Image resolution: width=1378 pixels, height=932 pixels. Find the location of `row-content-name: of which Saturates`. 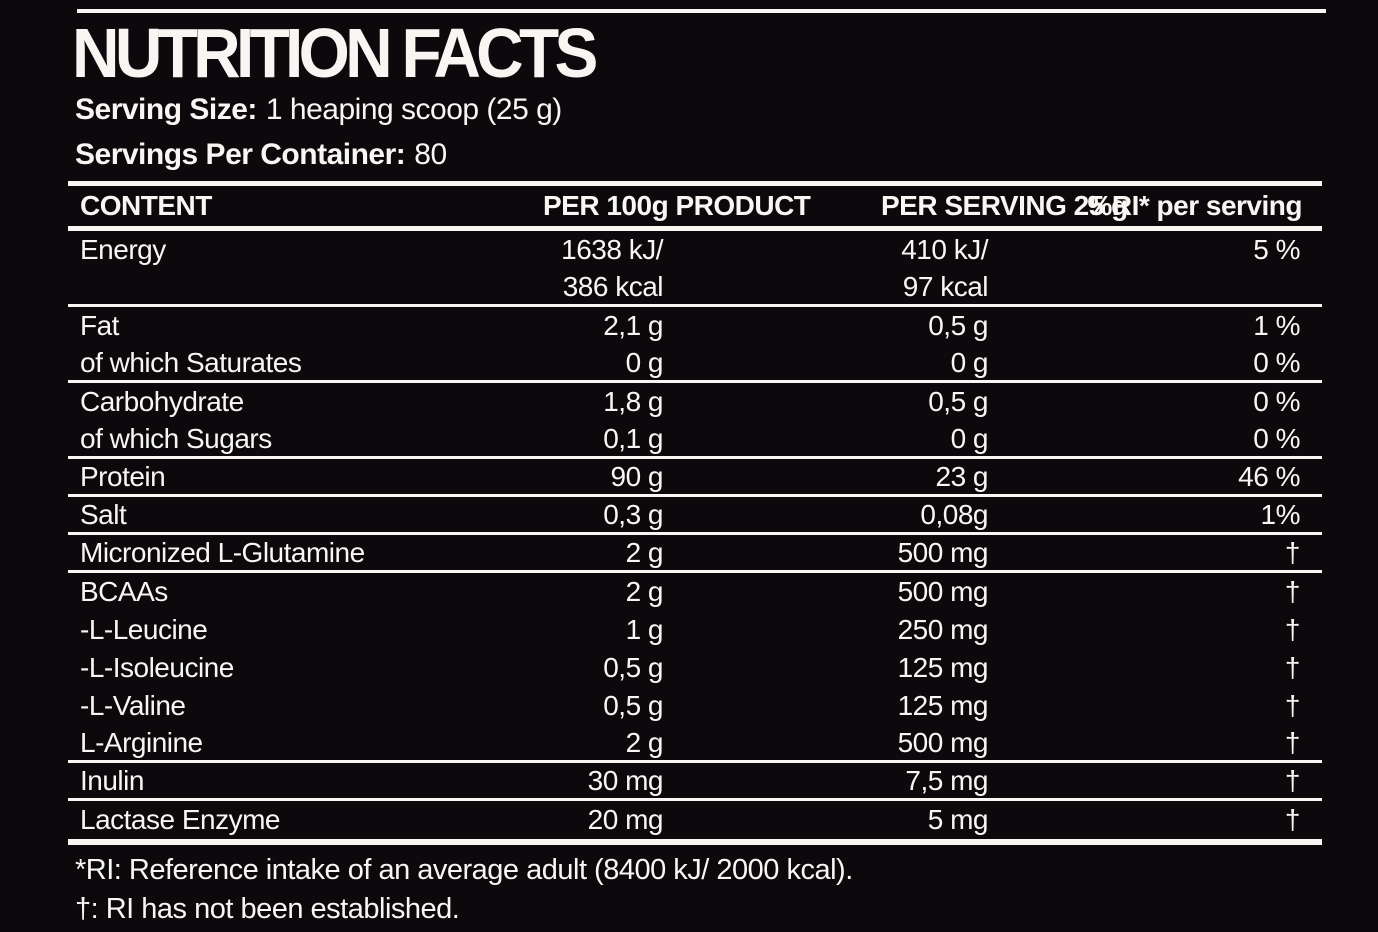

row-content-name: of which Saturates is located at coordinates (191, 362).